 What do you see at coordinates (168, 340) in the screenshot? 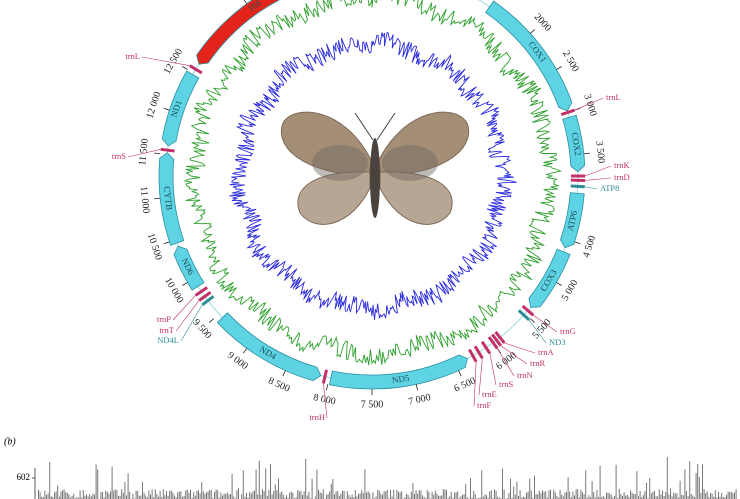
I see `trna-label: ND4L` at bounding box center [168, 340].